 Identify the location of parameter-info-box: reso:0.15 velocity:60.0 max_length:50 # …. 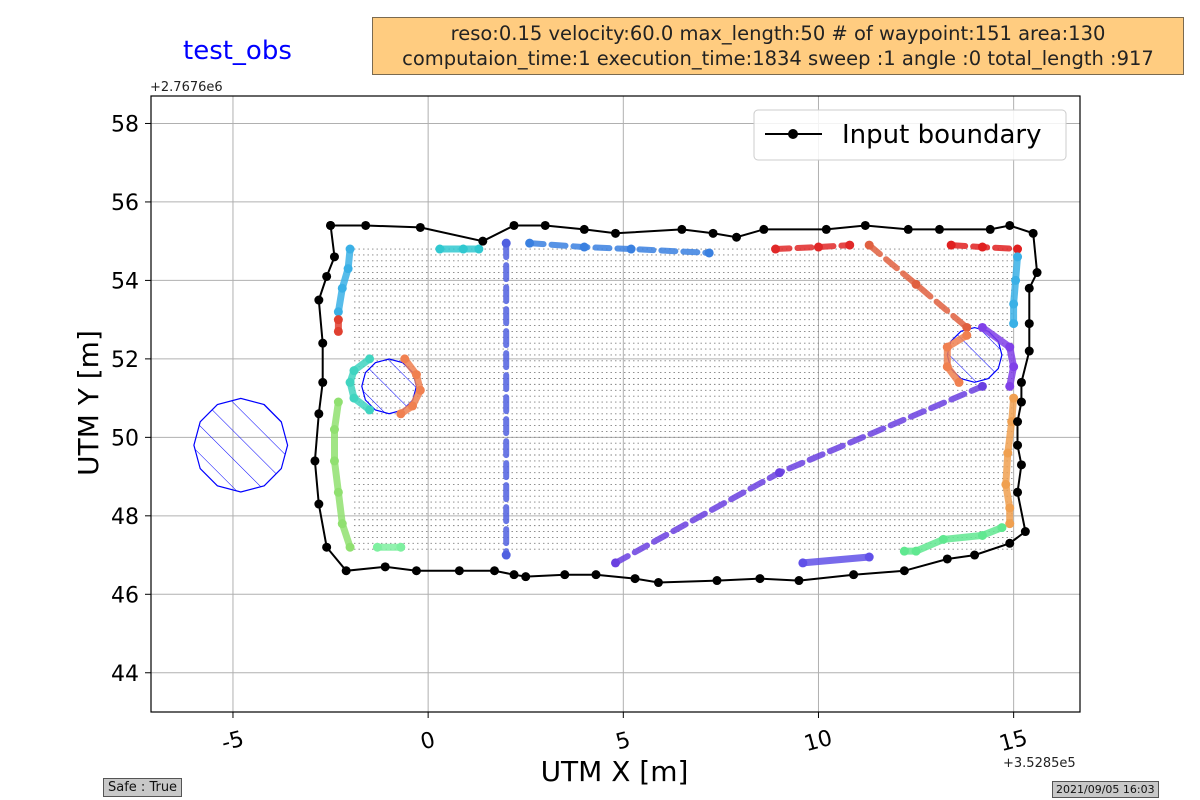
(778, 46).